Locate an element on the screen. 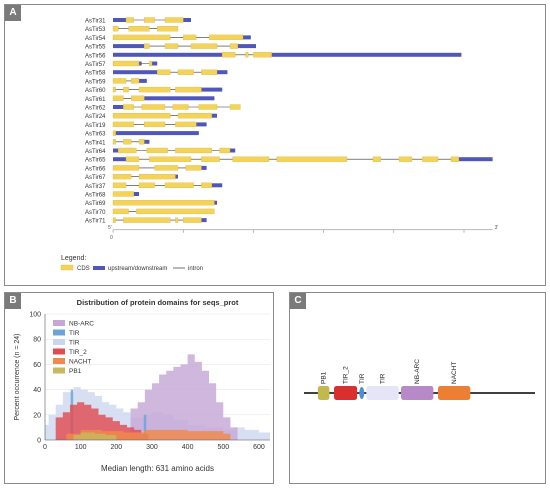  gene-name-label: AsTir54 is located at coordinates (95, 39).